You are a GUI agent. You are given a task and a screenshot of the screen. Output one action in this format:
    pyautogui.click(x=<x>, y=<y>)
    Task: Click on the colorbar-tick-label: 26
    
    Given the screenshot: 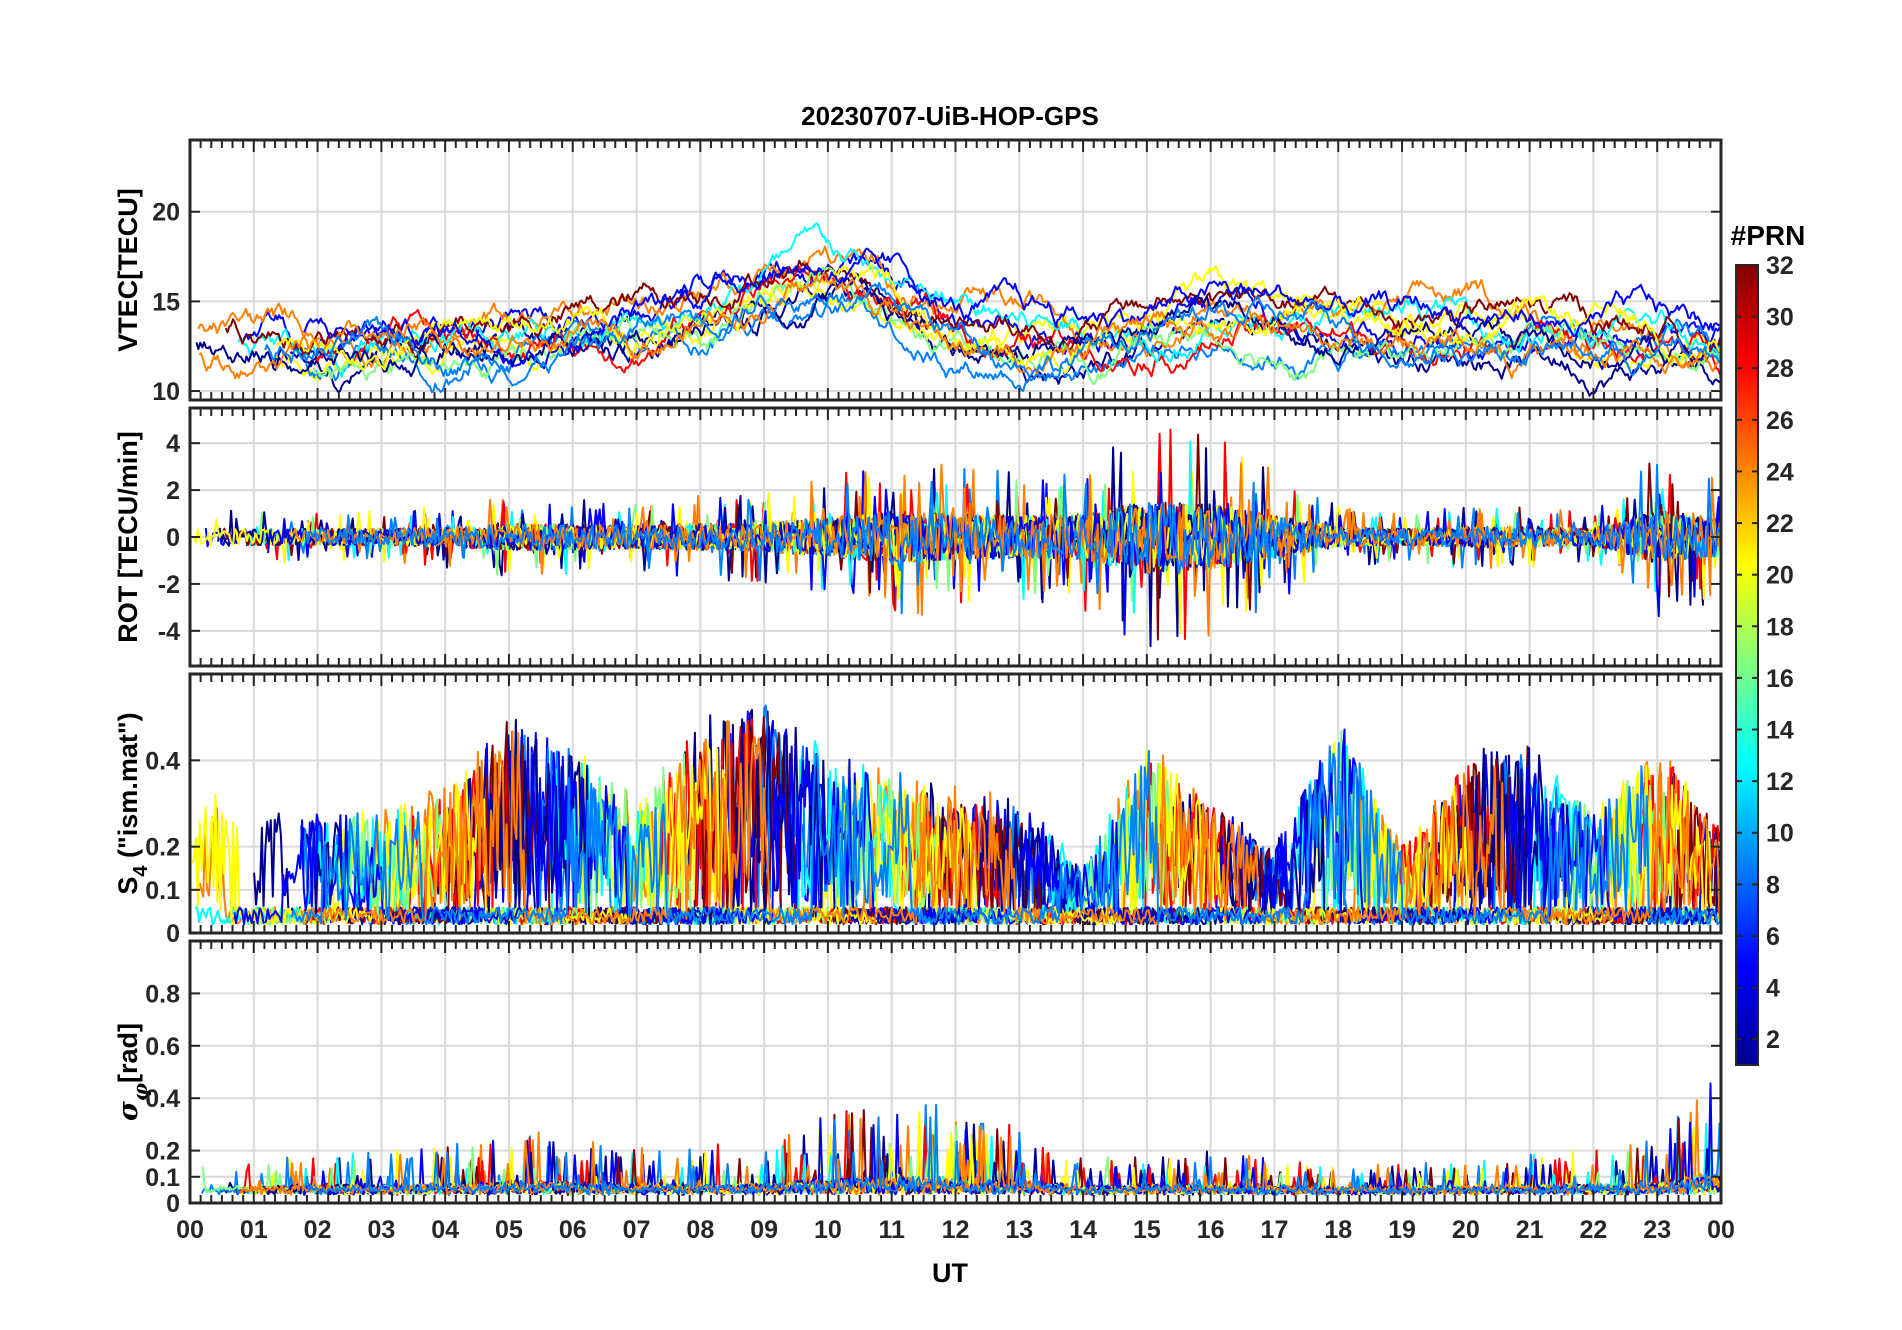 What is the action you would take?
    pyautogui.click(x=1780, y=421)
    